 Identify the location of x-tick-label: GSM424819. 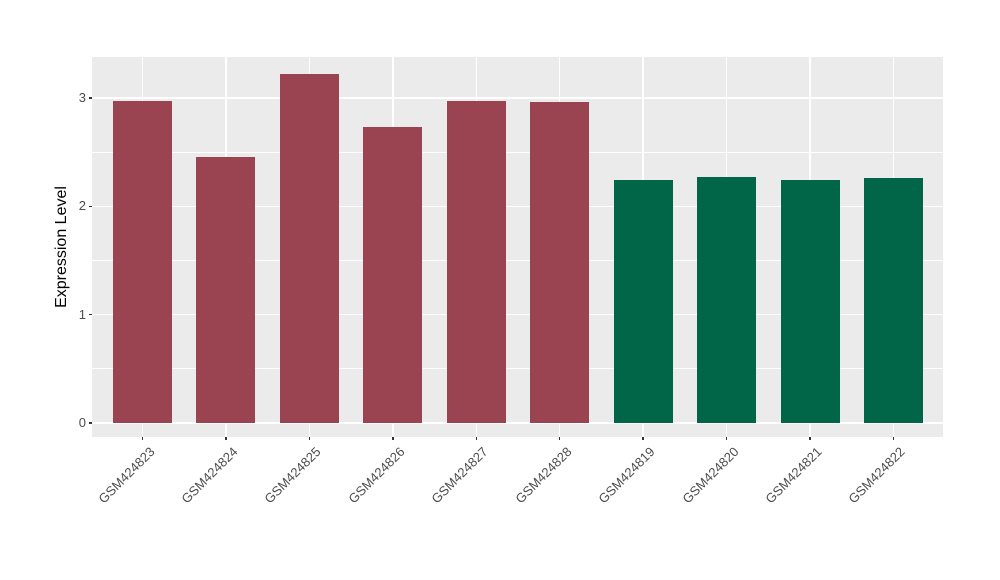
(626, 475).